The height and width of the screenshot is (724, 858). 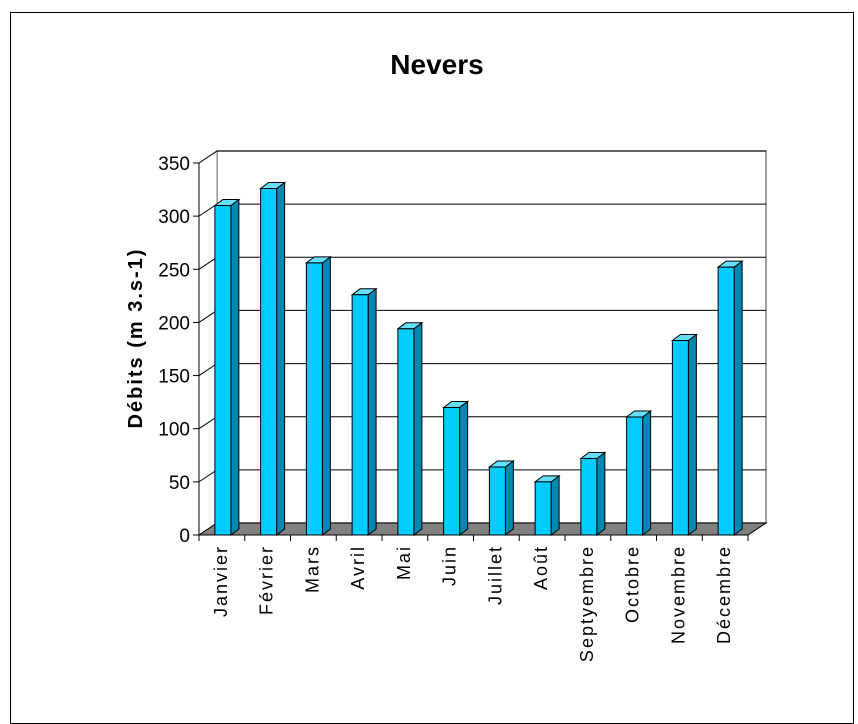 What do you see at coordinates (267, 580) in the screenshot?
I see `x-tick-label: Février` at bounding box center [267, 580].